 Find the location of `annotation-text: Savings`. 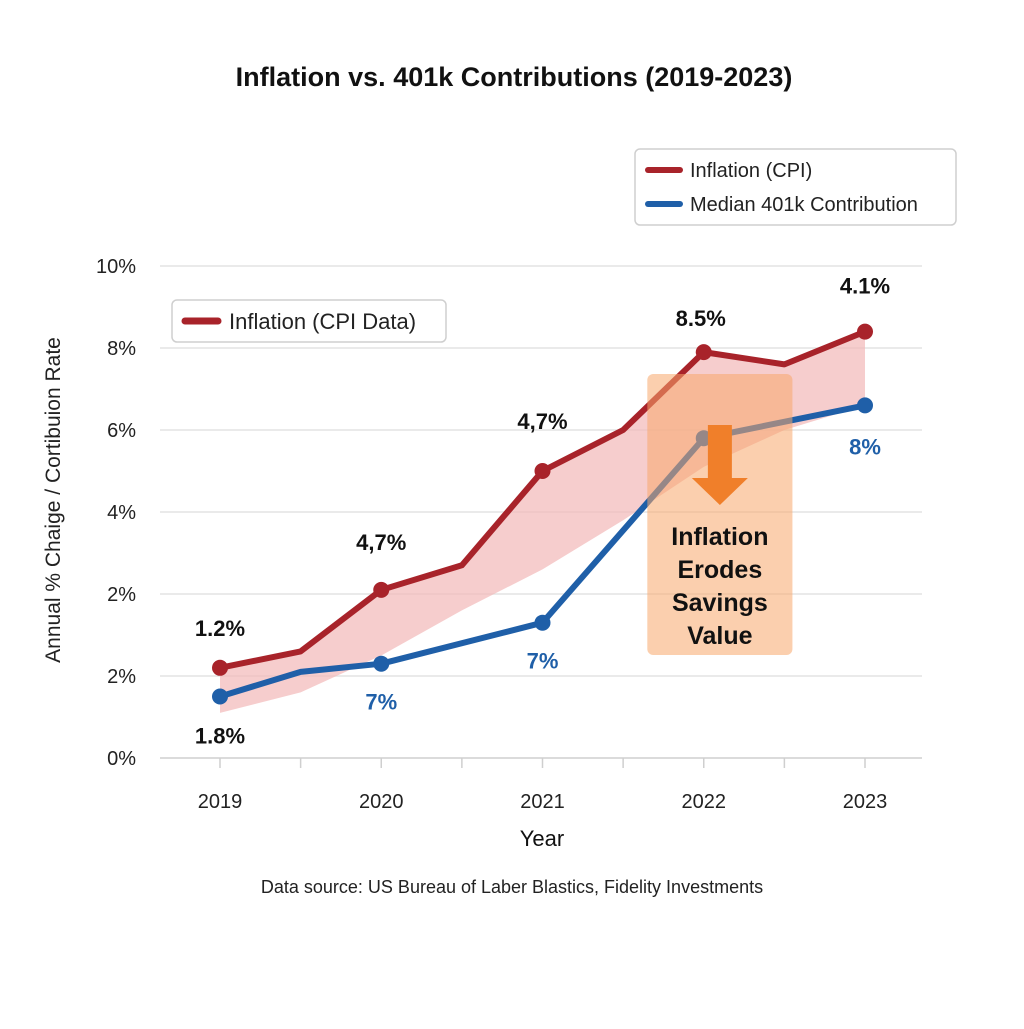

annotation-text: Savings is located at coordinates (720, 603).